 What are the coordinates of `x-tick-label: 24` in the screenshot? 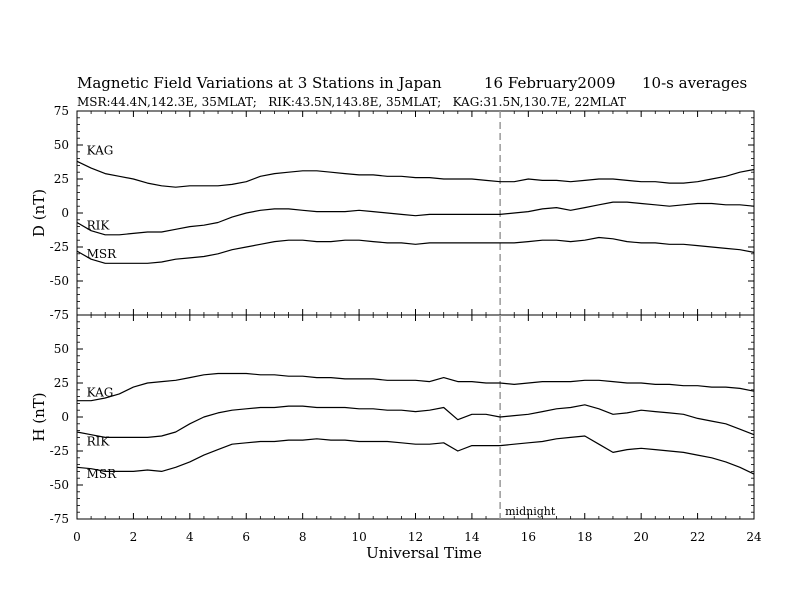 It's located at (754, 537).